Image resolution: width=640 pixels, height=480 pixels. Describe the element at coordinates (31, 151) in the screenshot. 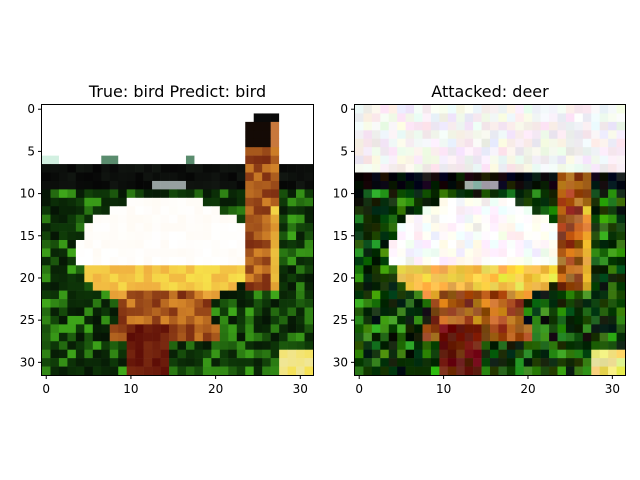

I see `y-tick-label: 5` at that location.